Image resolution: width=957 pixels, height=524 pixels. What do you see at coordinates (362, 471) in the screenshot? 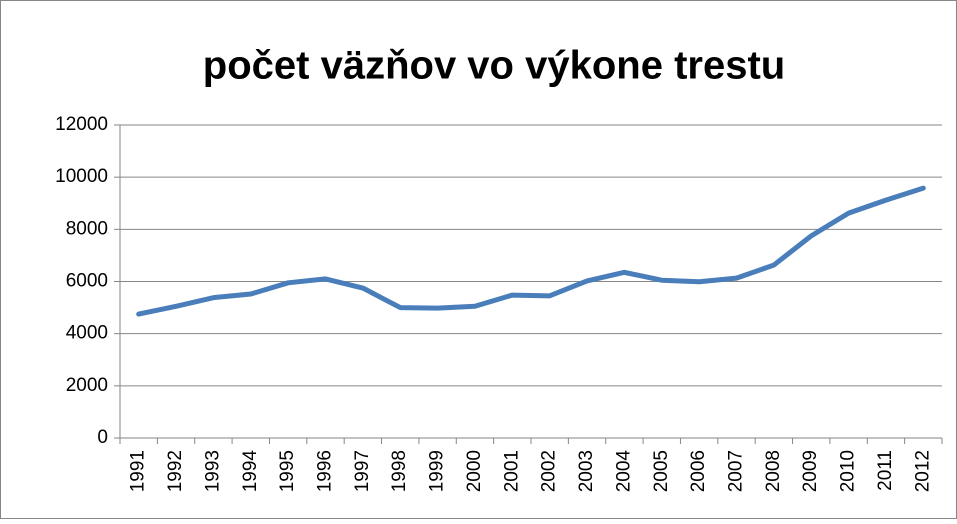
I see `x-tick-label: 1997` at bounding box center [362, 471].